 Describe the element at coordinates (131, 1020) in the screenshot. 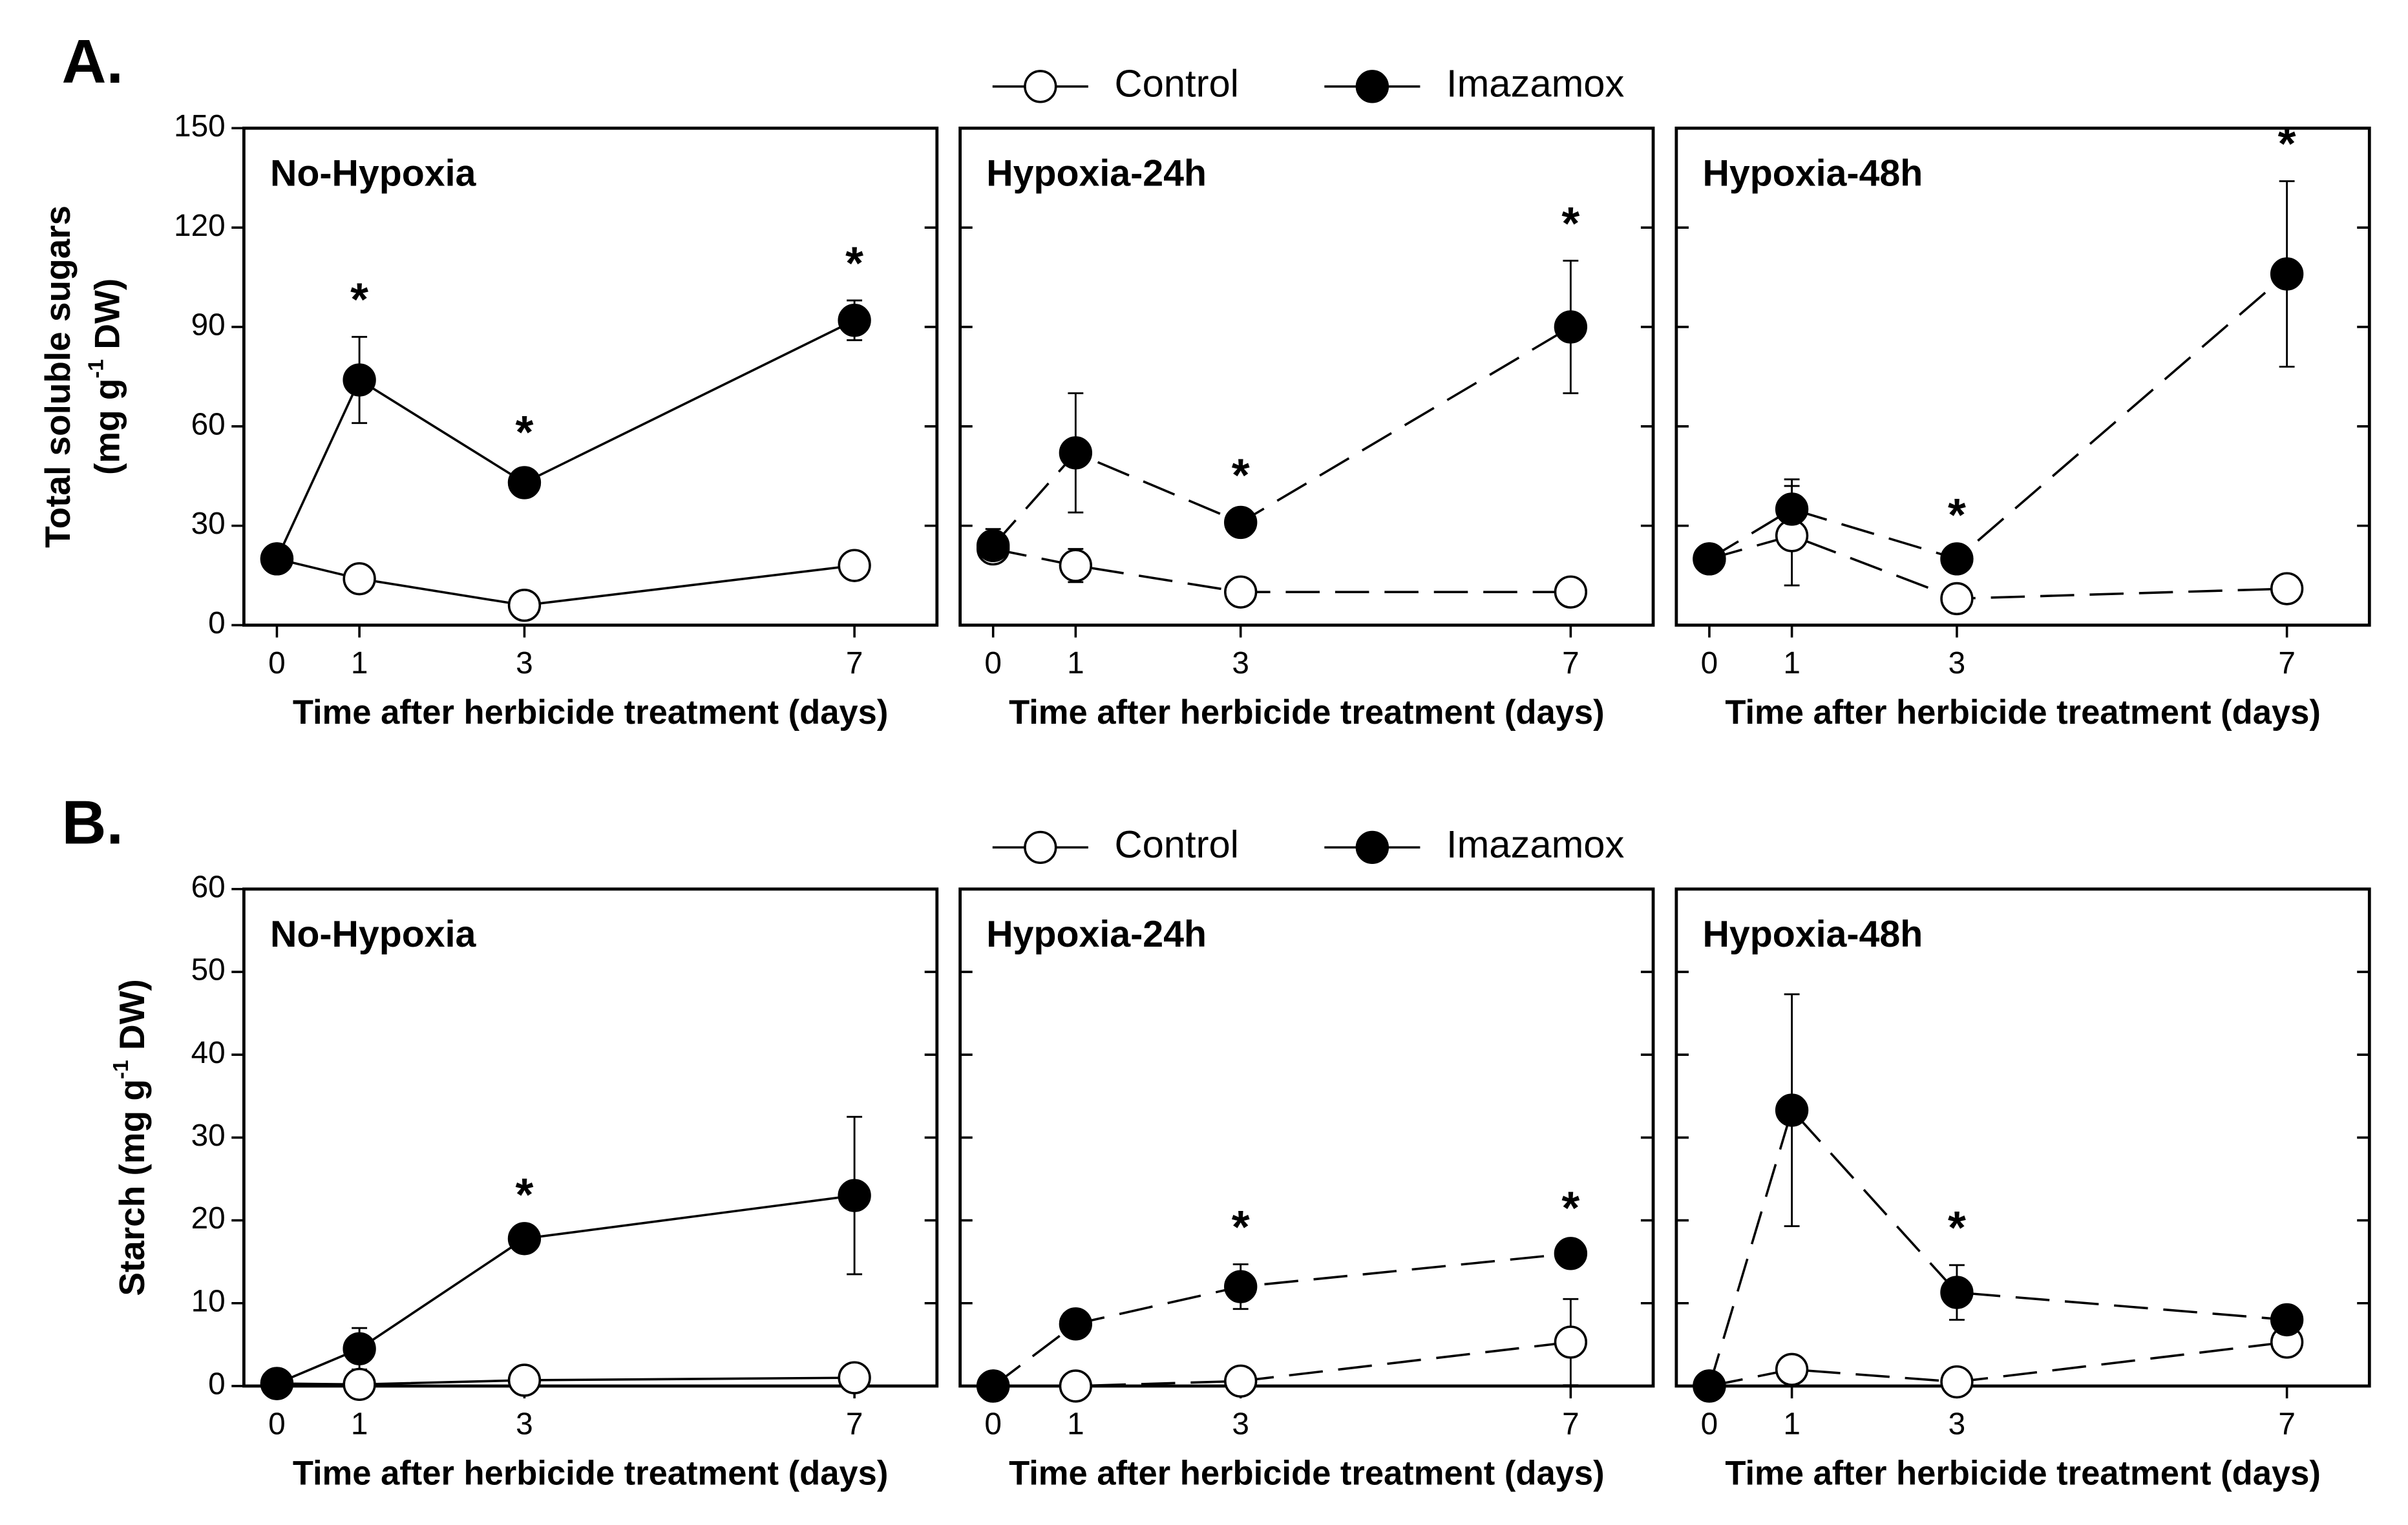

I see `y-axis-label-part: DW)` at that location.